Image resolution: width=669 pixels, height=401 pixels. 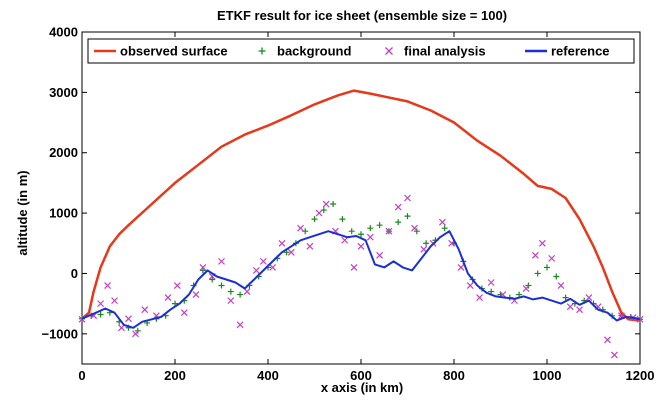 I want to click on legend-label: background, so click(x=314, y=51).